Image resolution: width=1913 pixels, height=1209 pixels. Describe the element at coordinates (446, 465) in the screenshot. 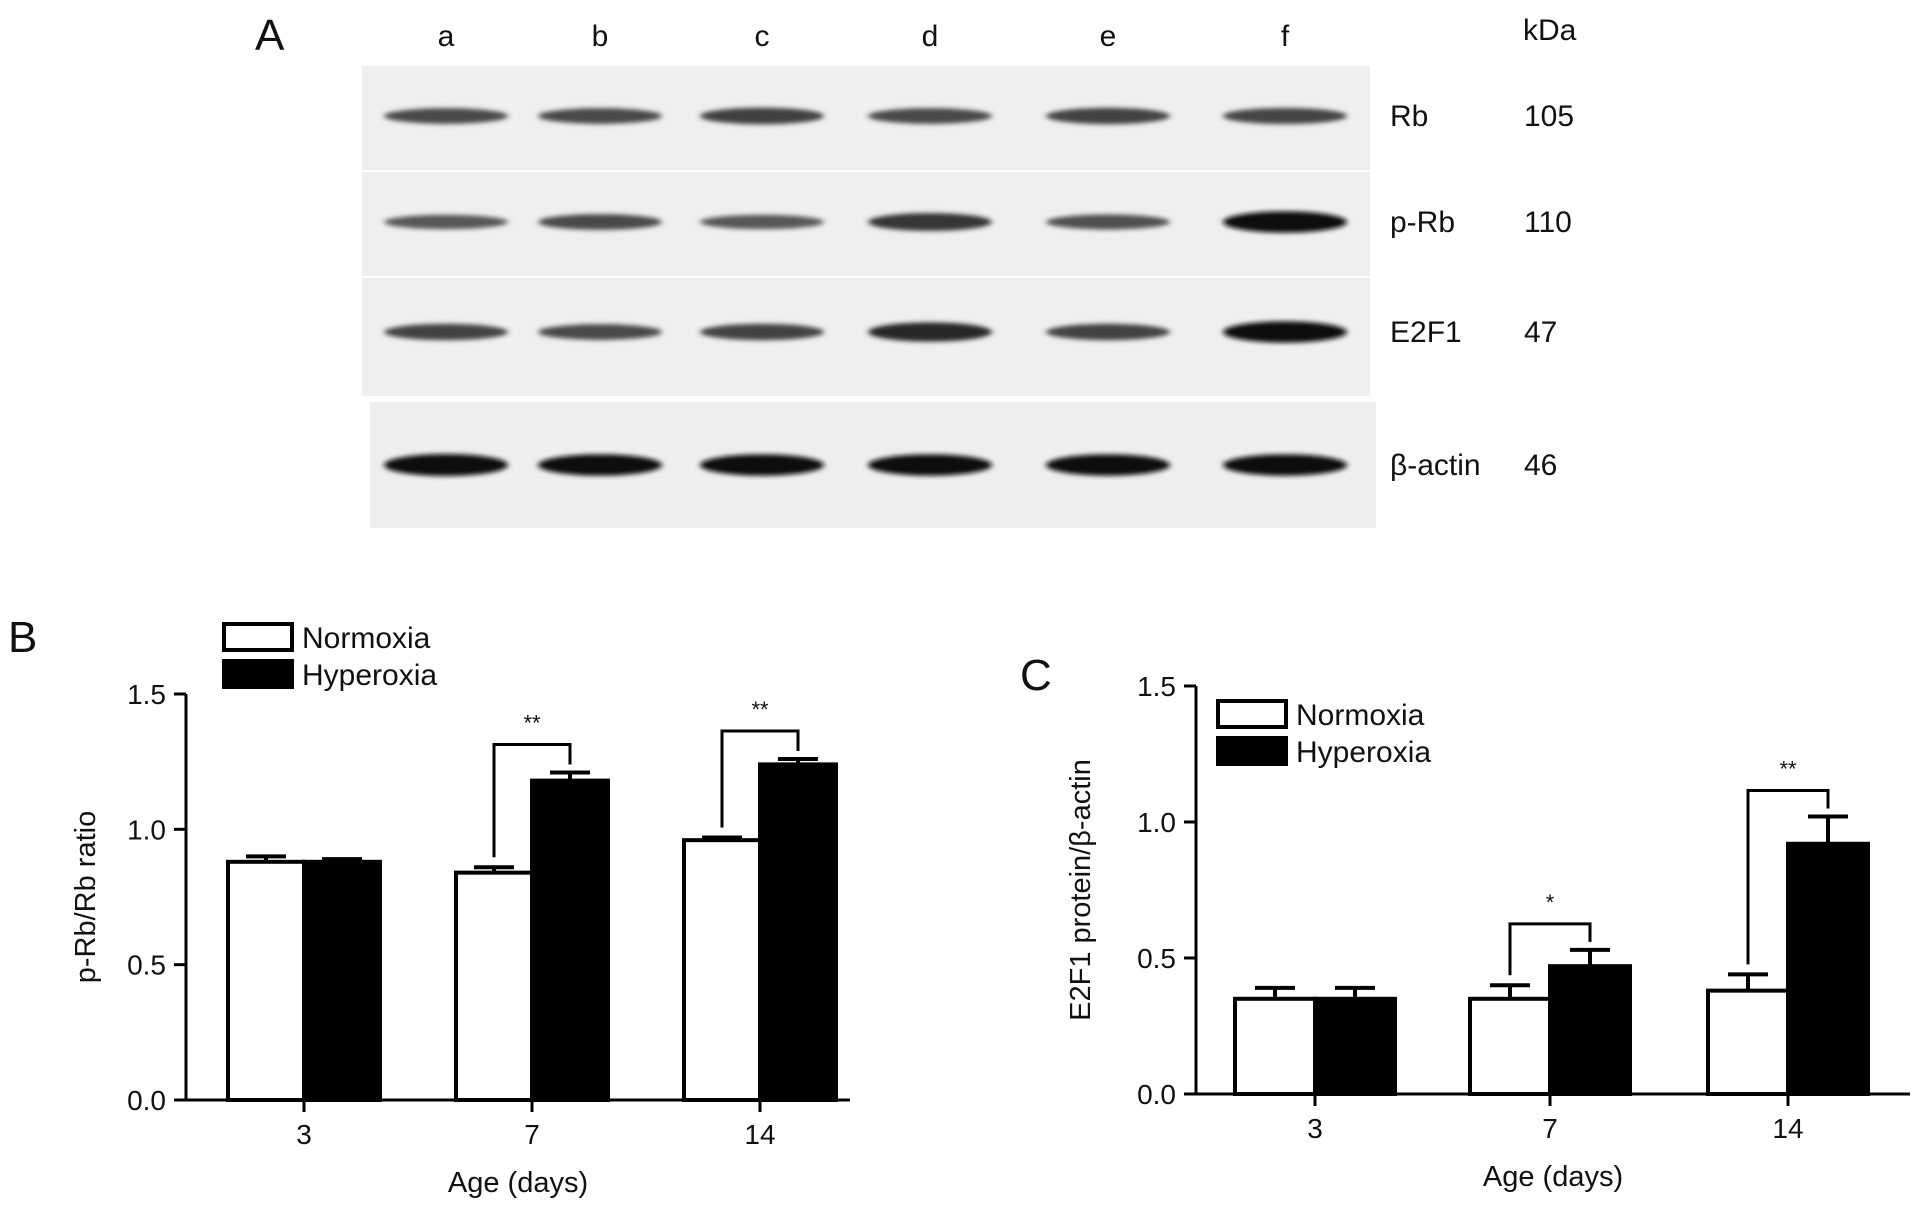

I see `band-actin-a` at that location.